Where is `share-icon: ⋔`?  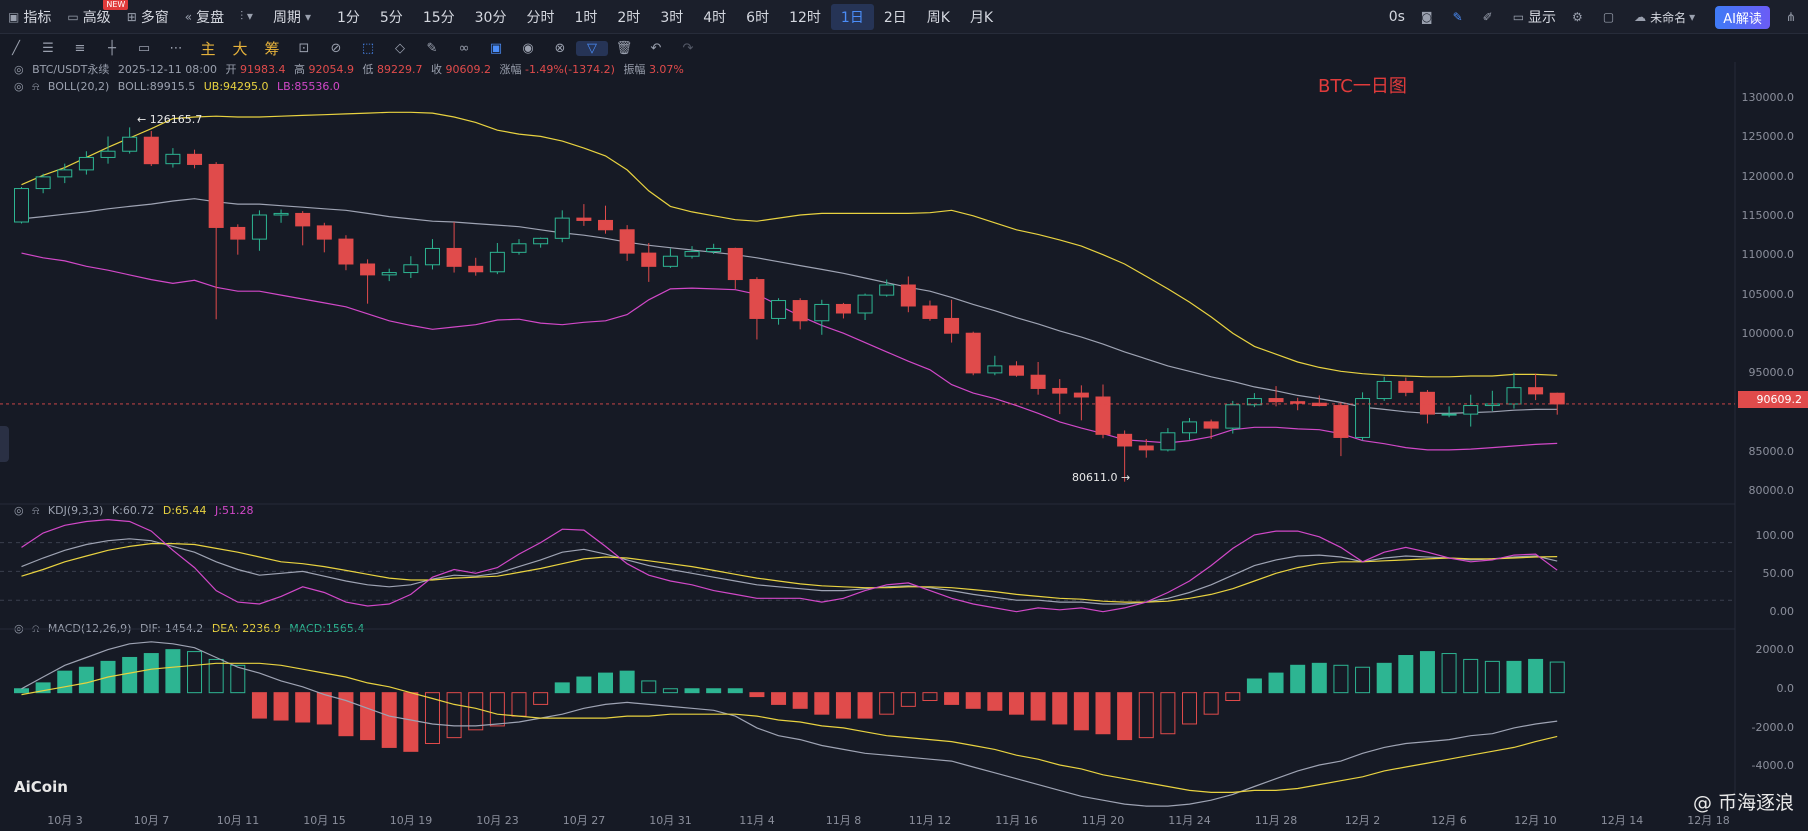 share-icon: ⋔ is located at coordinates (1790, 17).